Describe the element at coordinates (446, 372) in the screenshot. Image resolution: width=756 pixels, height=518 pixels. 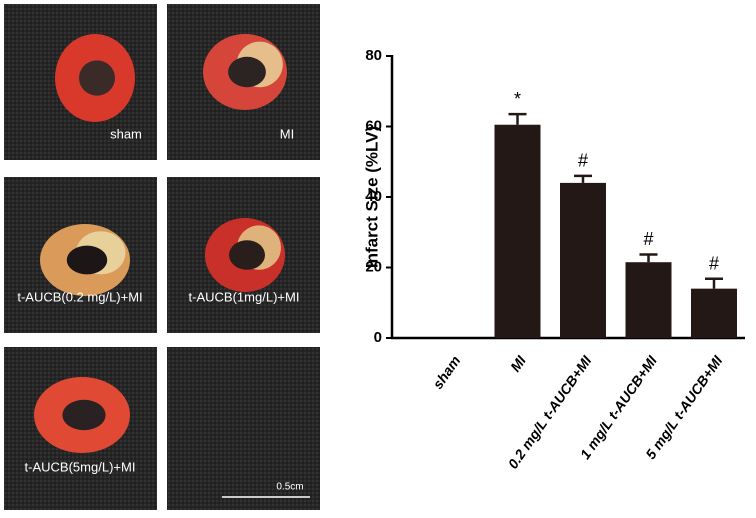
I see `x-tick-label: sham` at that location.